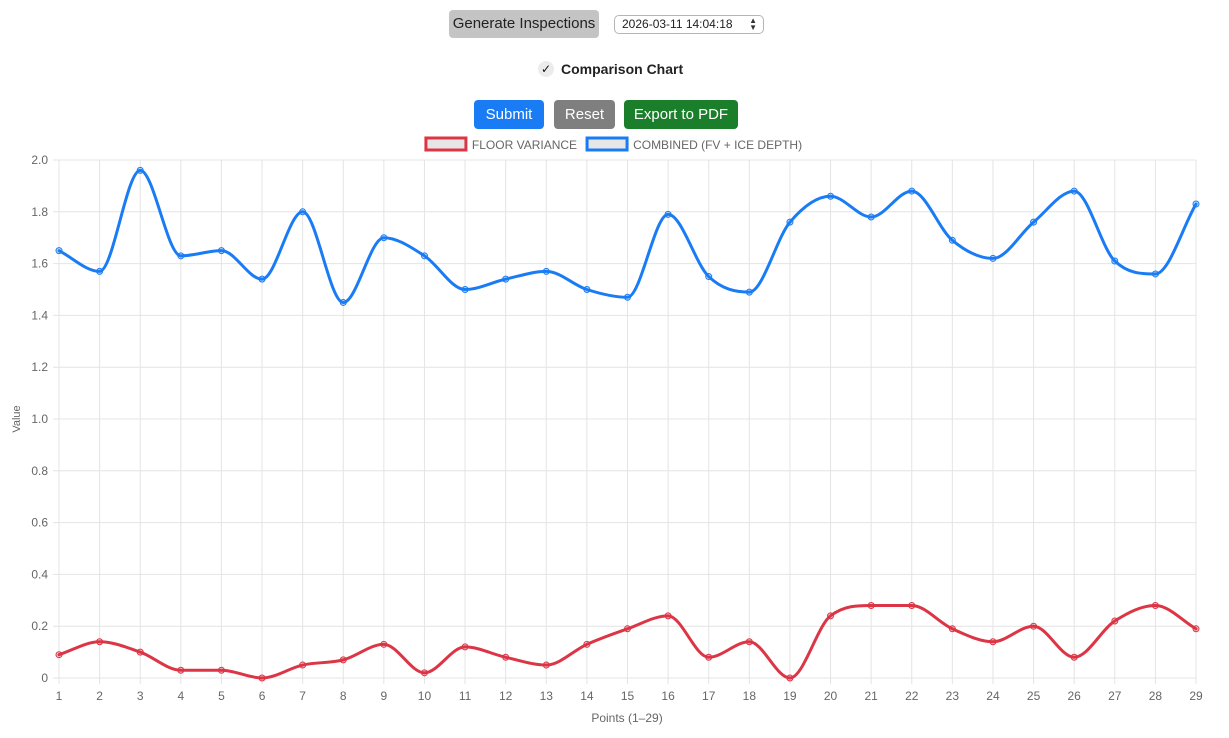 The image size is (1229, 738). I want to click on x-tick-label: 24, so click(993, 696).